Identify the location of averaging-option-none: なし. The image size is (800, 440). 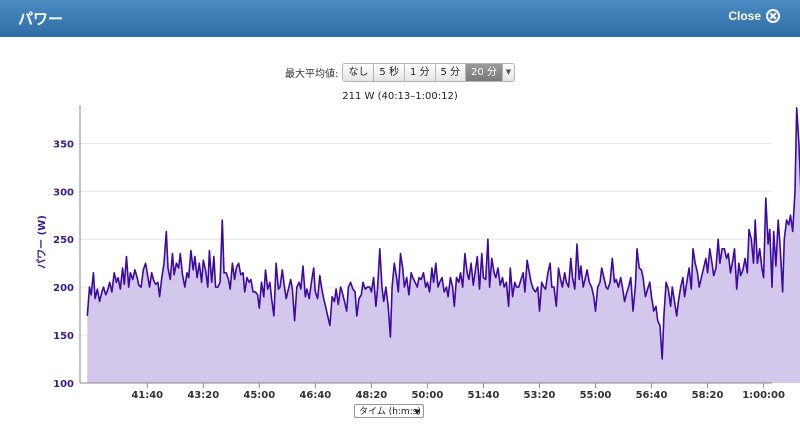
(359, 72).